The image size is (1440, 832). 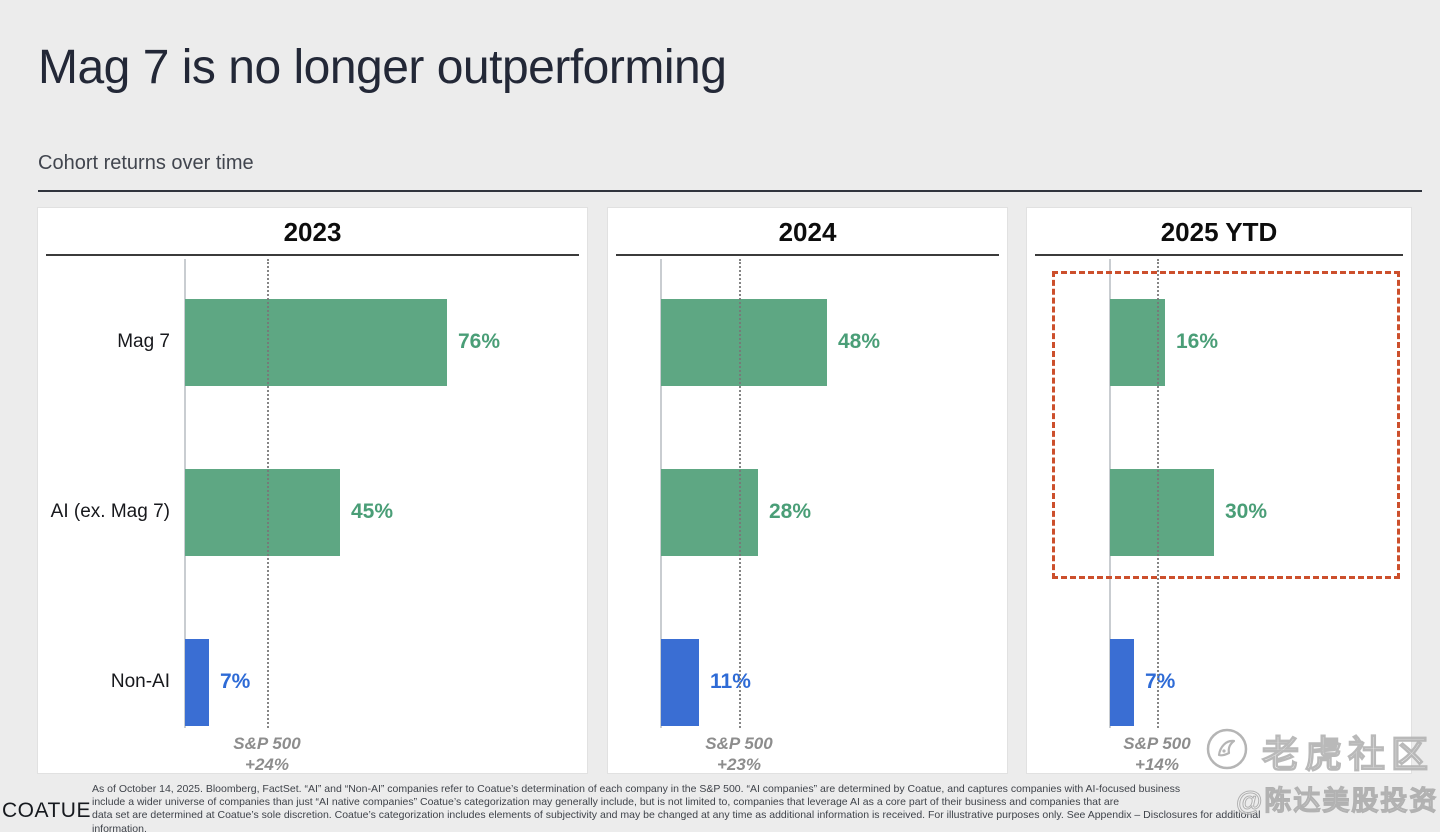 What do you see at coordinates (739, 764) in the screenshot?
I see `benchmark-value: +23%` at bounding box center [739, 764].